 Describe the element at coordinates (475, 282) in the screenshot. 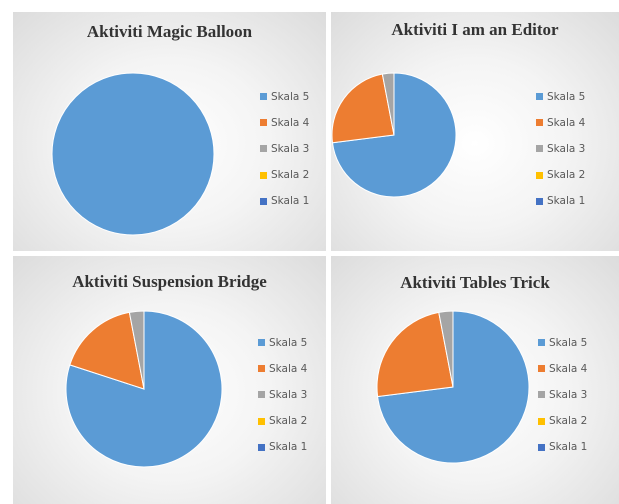

I see `chart-title: Aktiviti Tables Trick` at that location.